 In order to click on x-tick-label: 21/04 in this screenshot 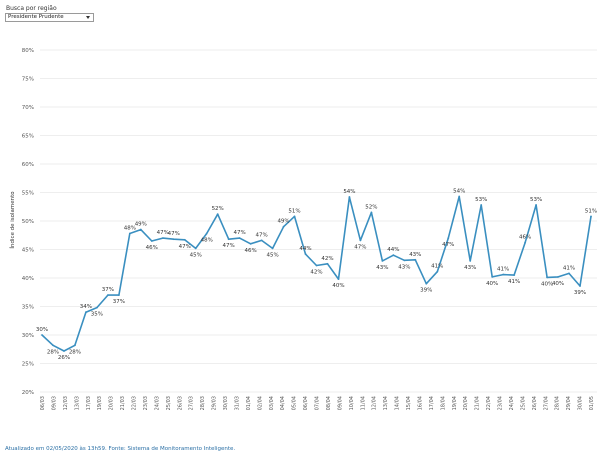, I will do `click(478, 403)`.